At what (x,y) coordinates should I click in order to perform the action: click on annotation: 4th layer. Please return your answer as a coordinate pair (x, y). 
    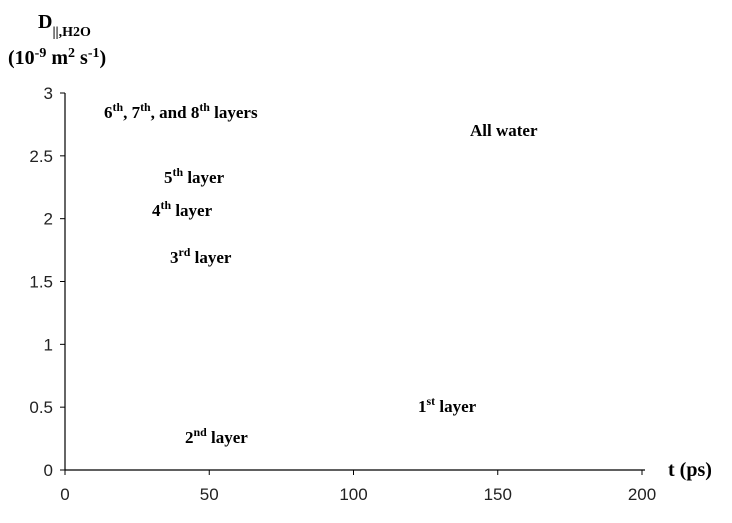
    Looking at the image, I should click on (182, 209).